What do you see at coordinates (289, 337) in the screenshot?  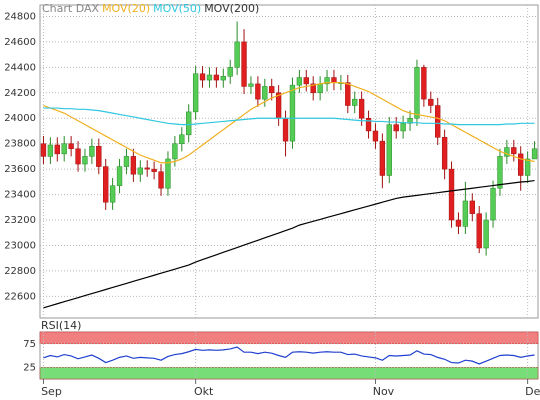 I see `upper-band` at bounding box center [289, 337].